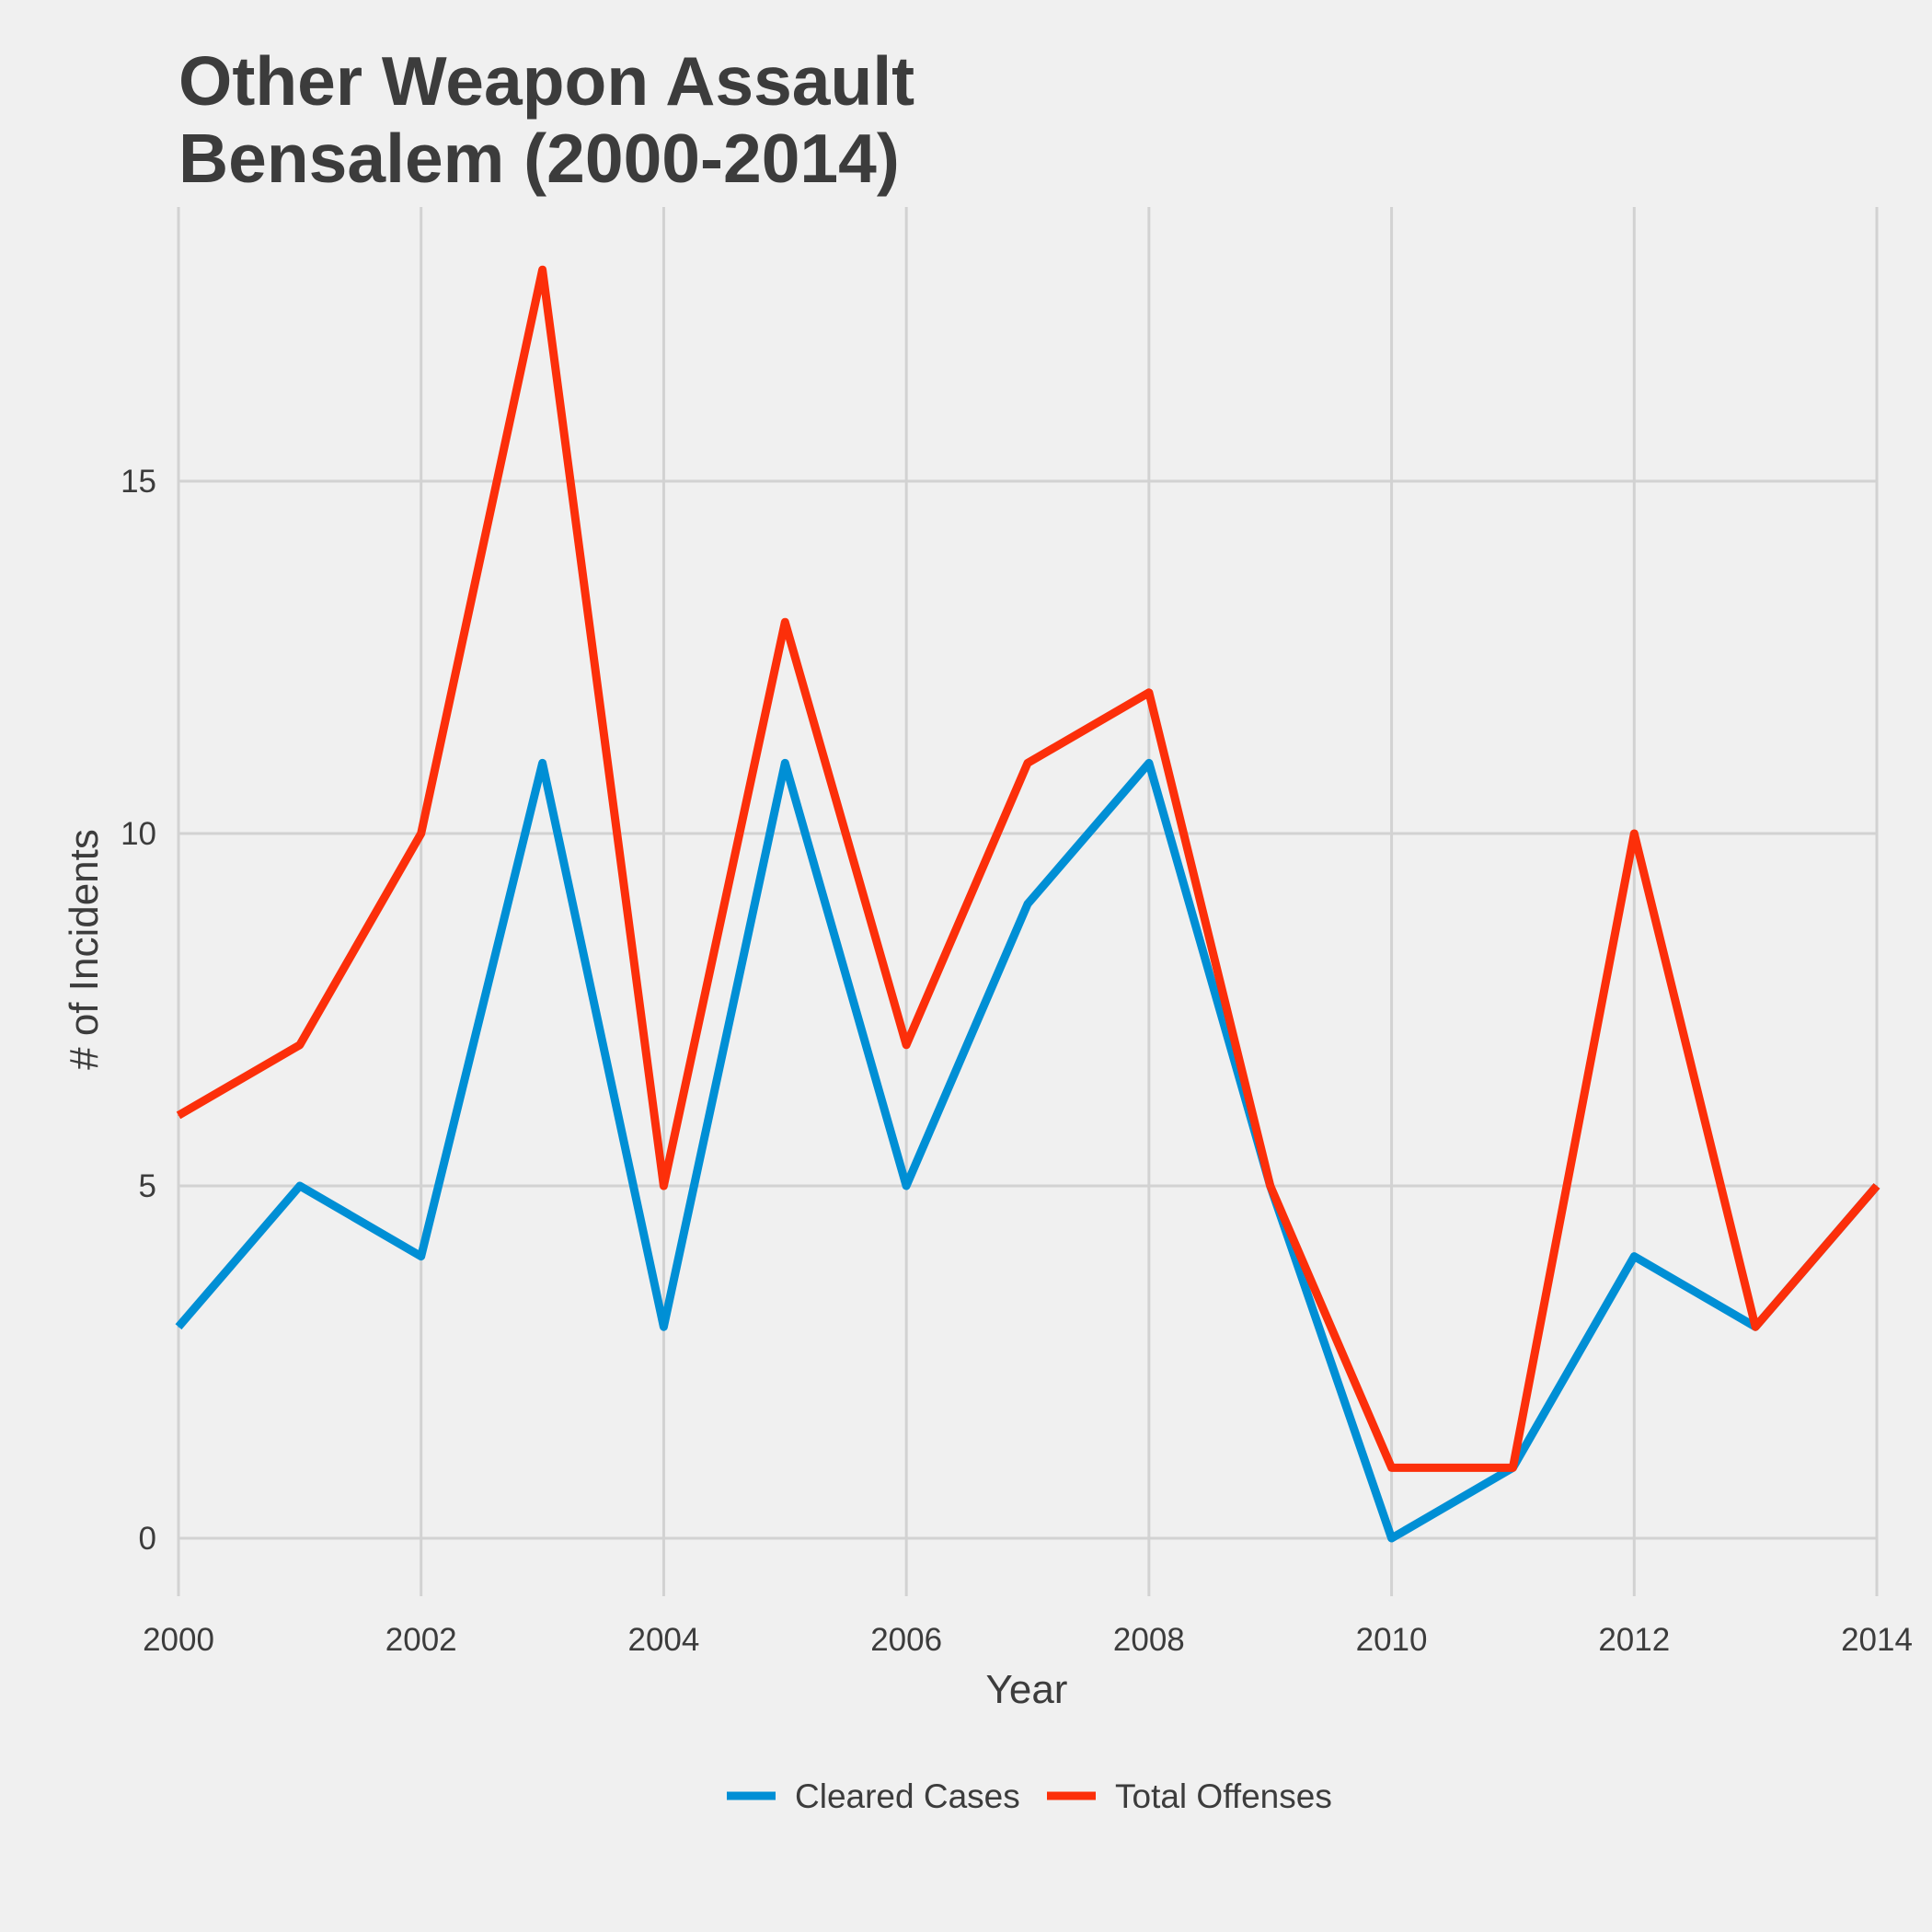 Image resolution: width=1932 pixels, height=1932 pixels. Describe the element at coordinates (539, 158) in the screenshot. I see `chart-title-line-2: Bensalem (2000-2014)` at that location.